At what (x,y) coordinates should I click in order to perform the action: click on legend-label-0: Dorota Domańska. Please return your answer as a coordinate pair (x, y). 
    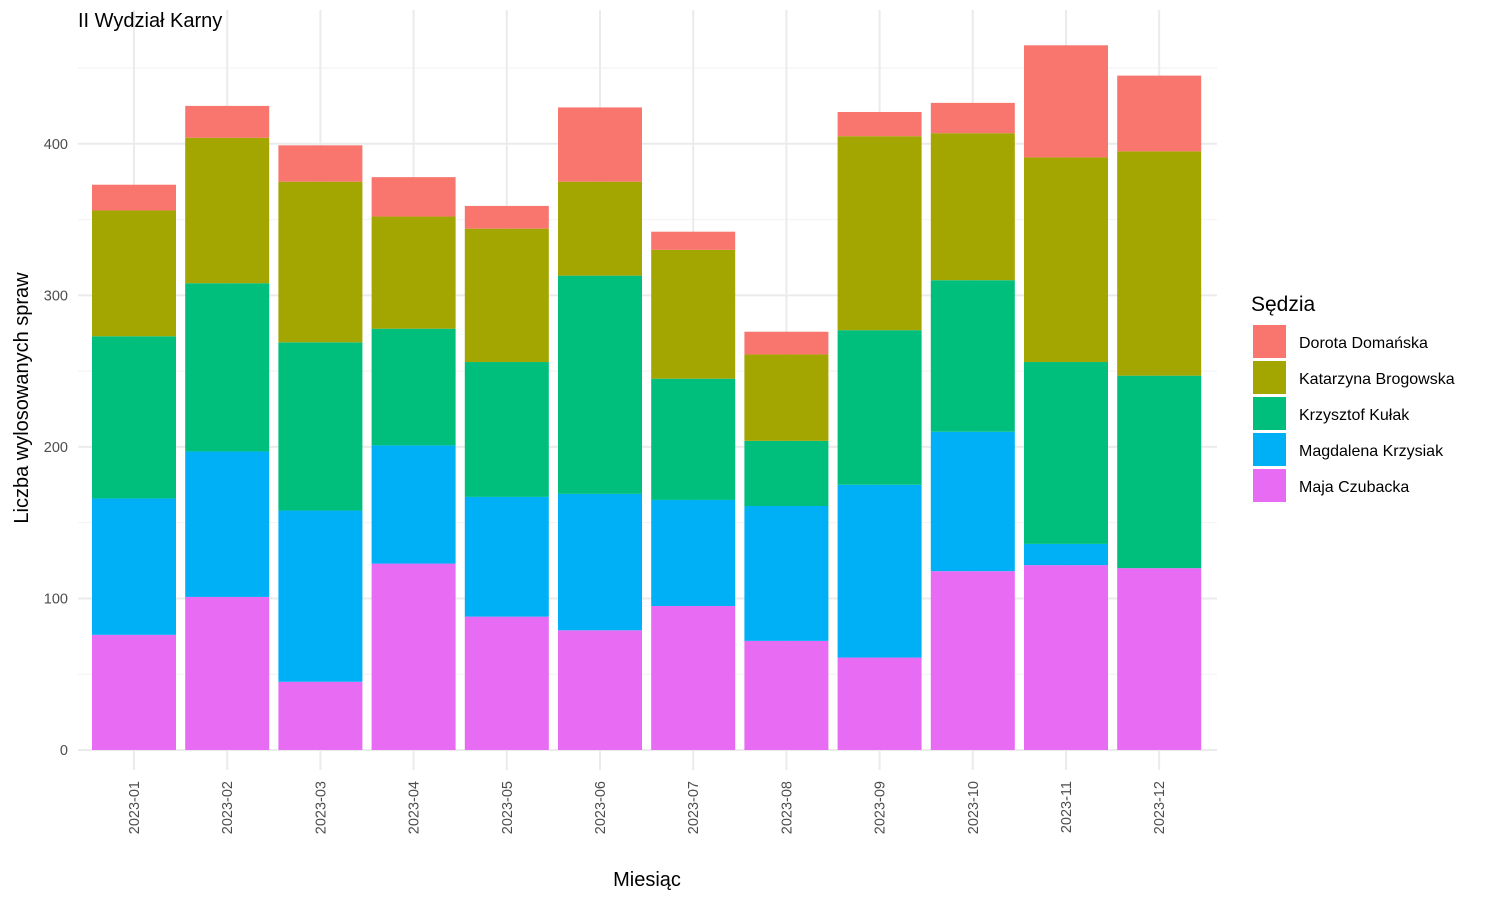
    Looking at the image, I should click on (1363, 343).